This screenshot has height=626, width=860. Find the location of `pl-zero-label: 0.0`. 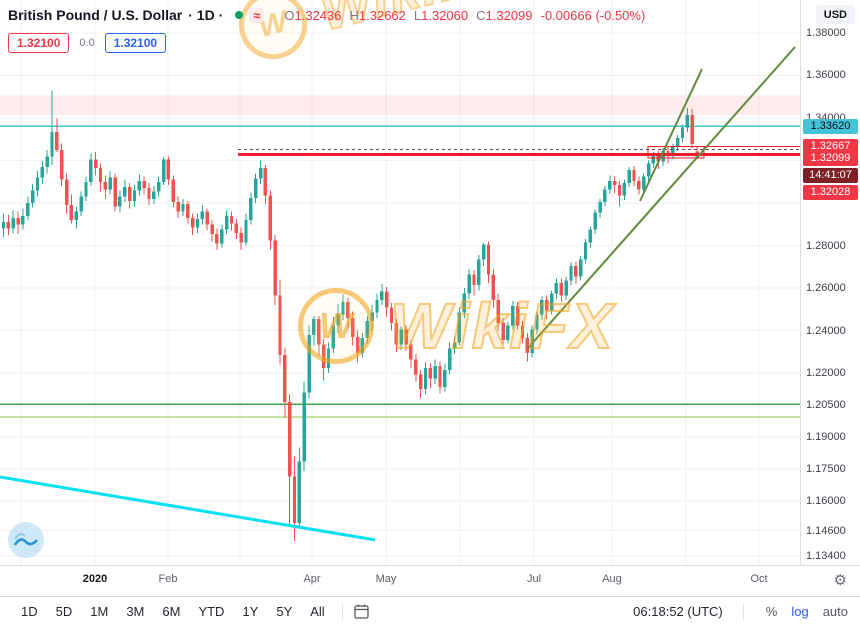

pl-zero-label: 0.0 is located at coordinates (87, 43).